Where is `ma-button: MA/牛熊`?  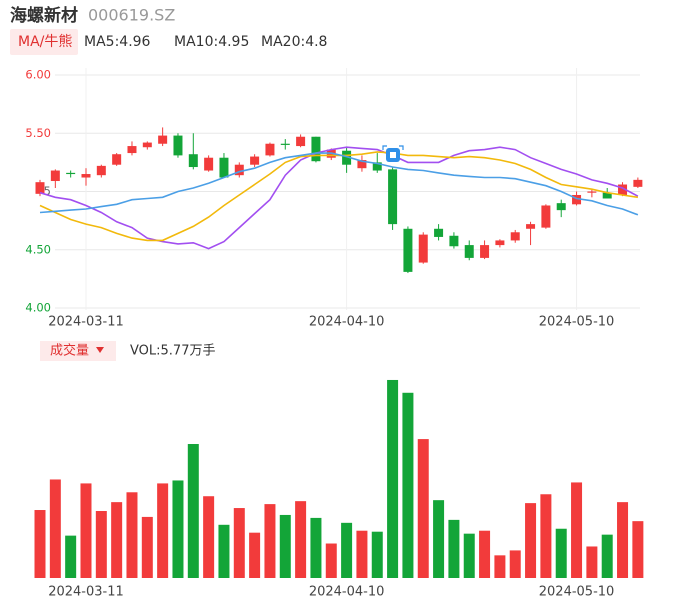
ma-button: MA/牛熊 is located at coordinates (45, 42).